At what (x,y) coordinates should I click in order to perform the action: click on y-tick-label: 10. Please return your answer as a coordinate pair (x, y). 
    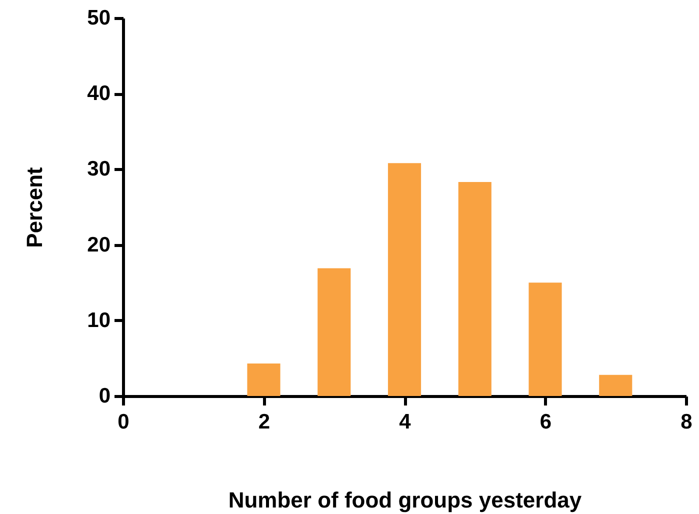
    Looking at the image, I should click on (98, 320).